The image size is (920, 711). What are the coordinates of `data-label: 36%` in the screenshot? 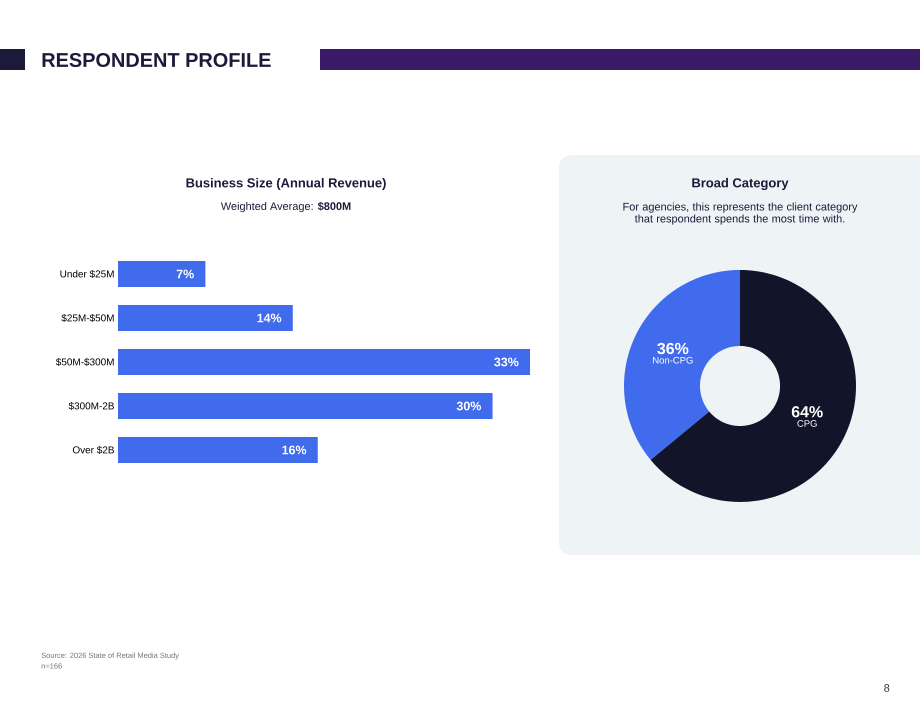 It's located at (672, 348).